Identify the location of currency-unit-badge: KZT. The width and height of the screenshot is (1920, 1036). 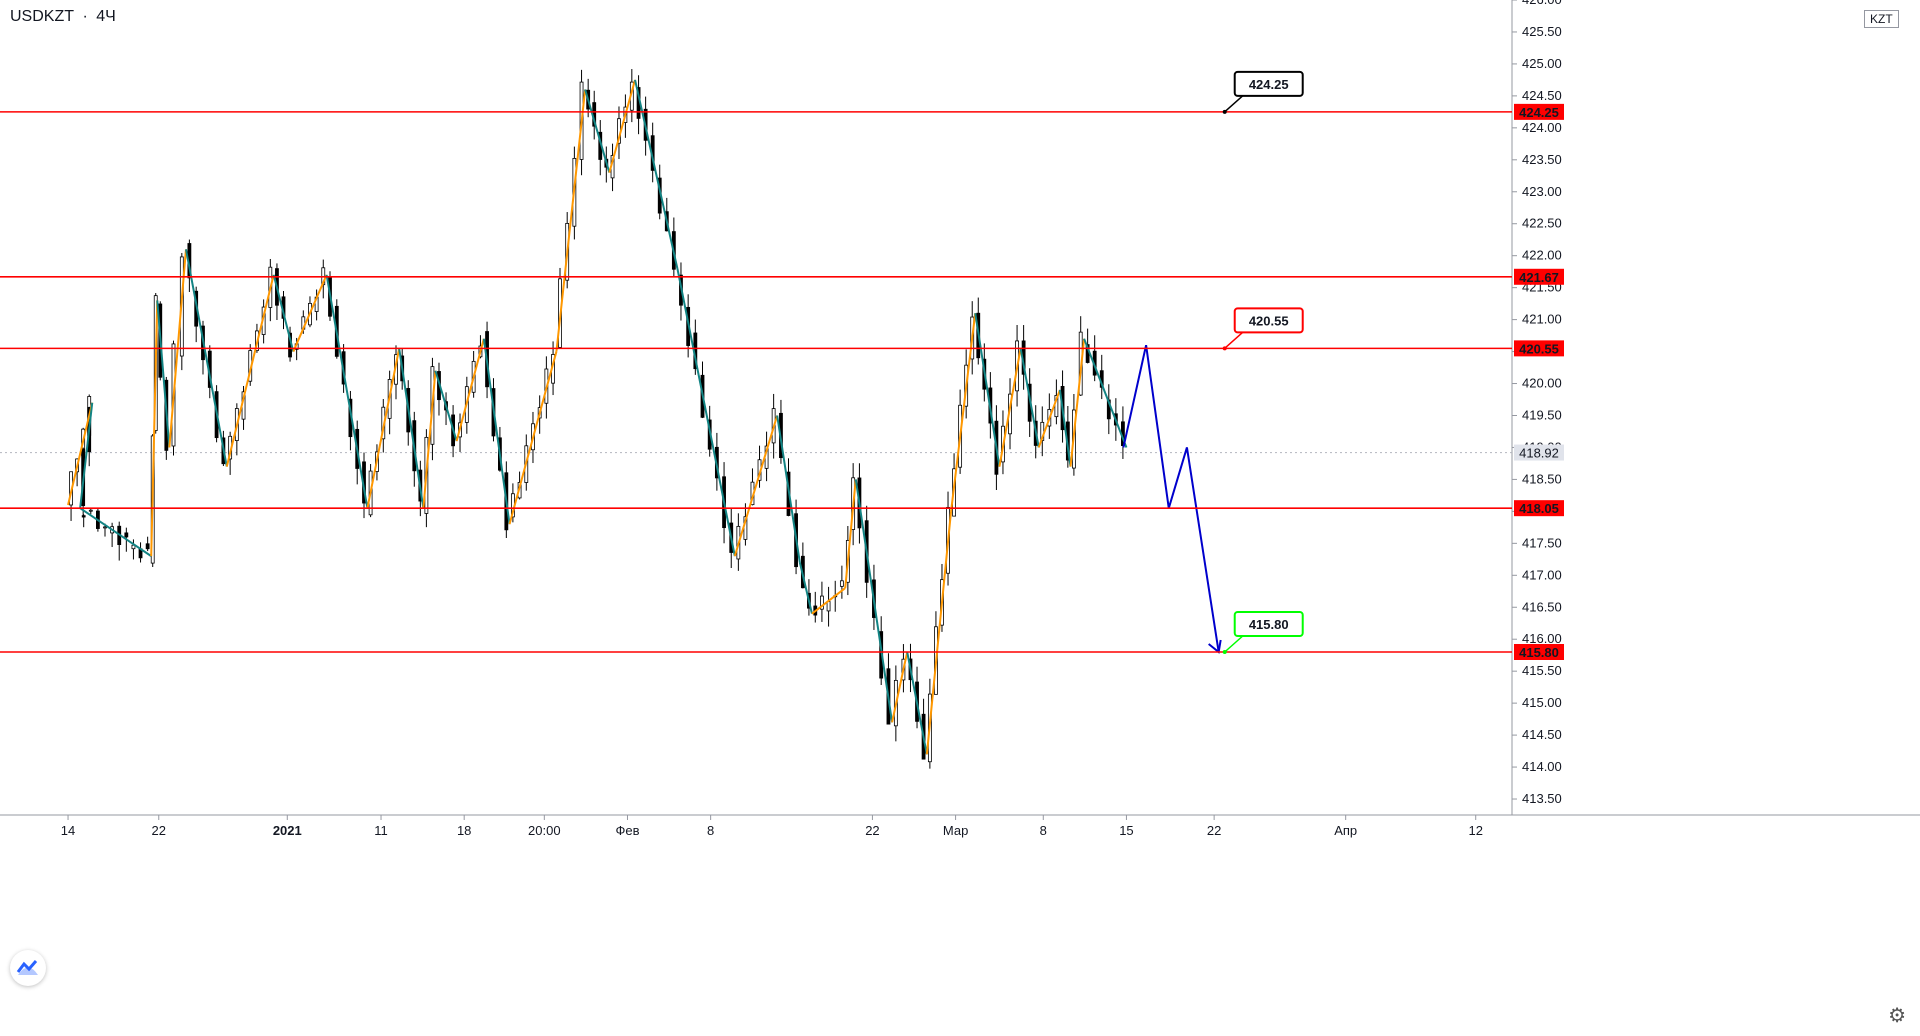
(1881, 19).